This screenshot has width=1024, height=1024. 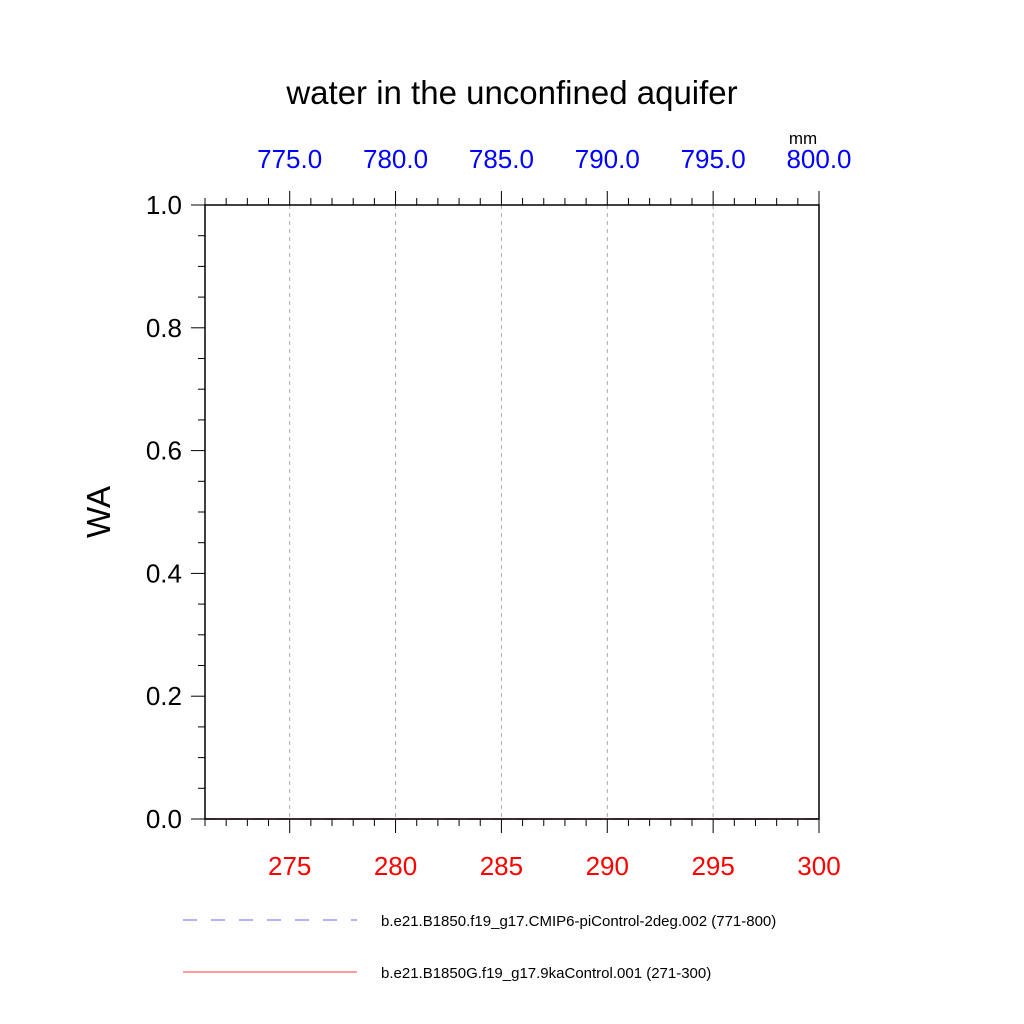 What do you see at coordinates (164, 328) in the screenshot?
I see `y-tick-label: 0.8` at bounding box center [164, 328].